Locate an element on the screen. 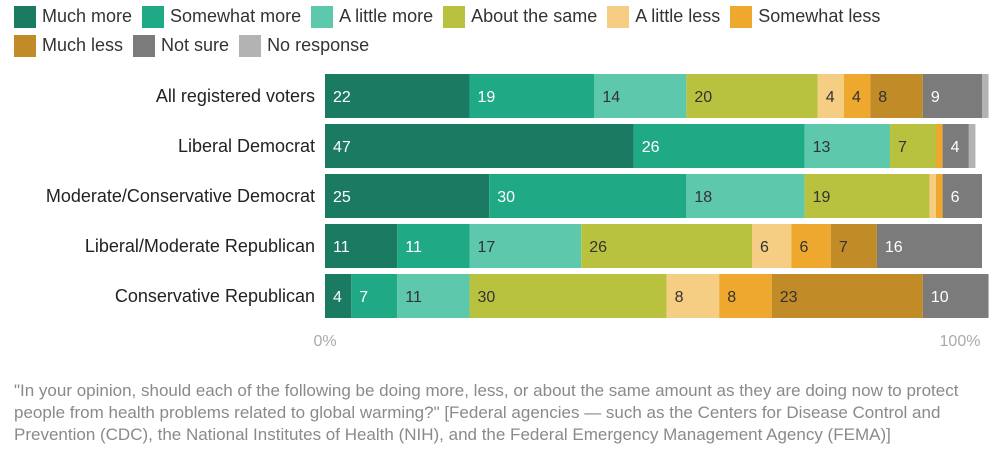 The width and height of the screenshot is (1000, 456). legend-item-not-sure: Not sure is located at coordinates (181, 45).